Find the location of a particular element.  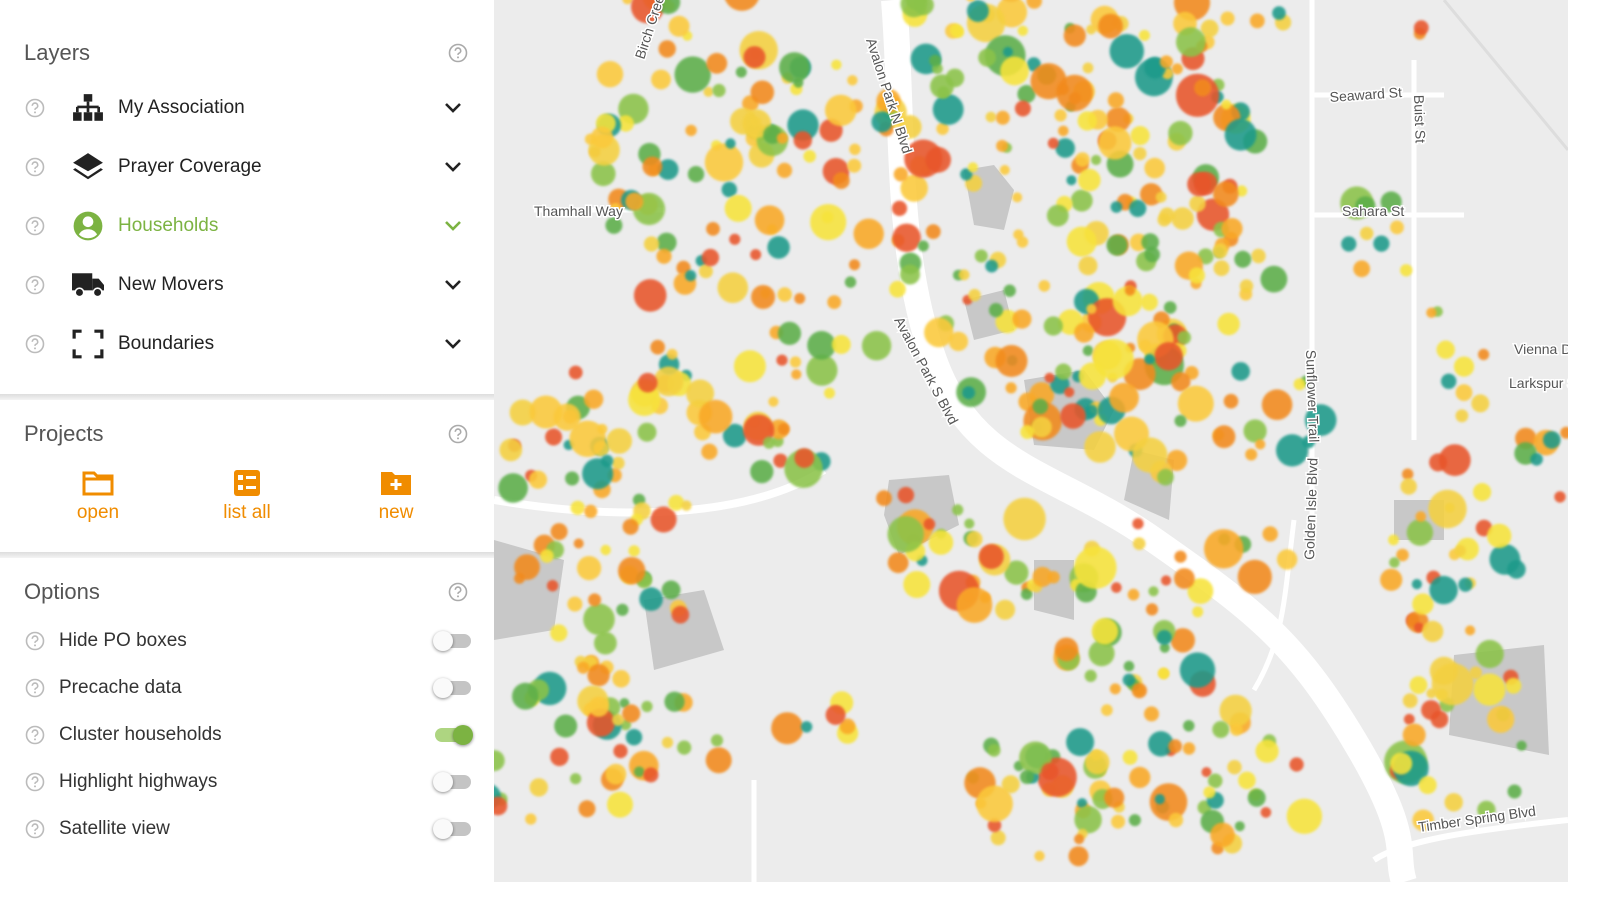

list-all-button: list all is located at coordinates (247, 497).